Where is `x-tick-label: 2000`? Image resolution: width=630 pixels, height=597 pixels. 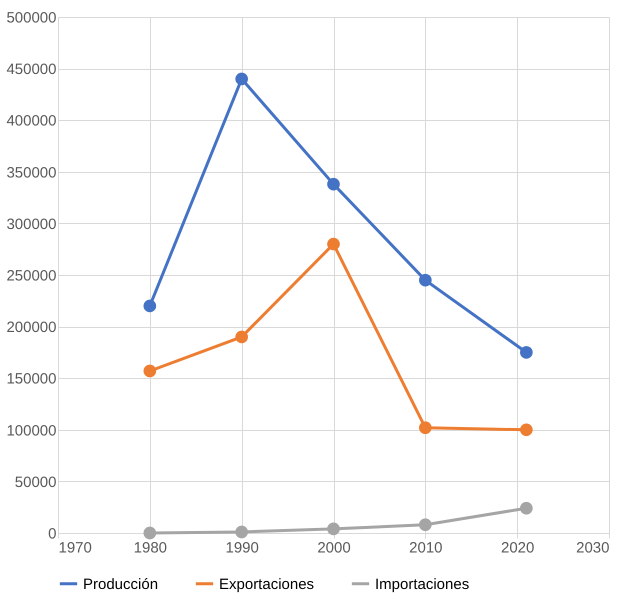
x-tick-label: 2000 is located at coordinates (334, 548).